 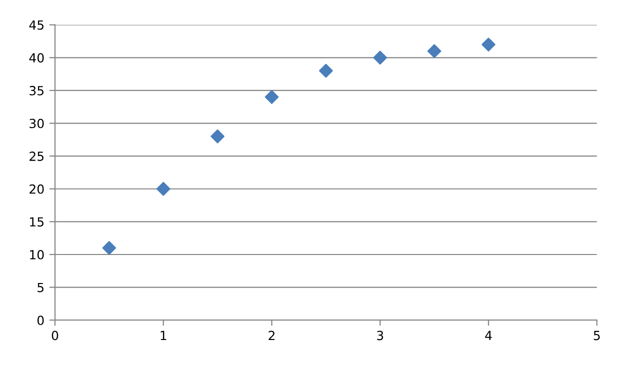 I want to click on y-tick-label: 20, so click(x=37, y=189).